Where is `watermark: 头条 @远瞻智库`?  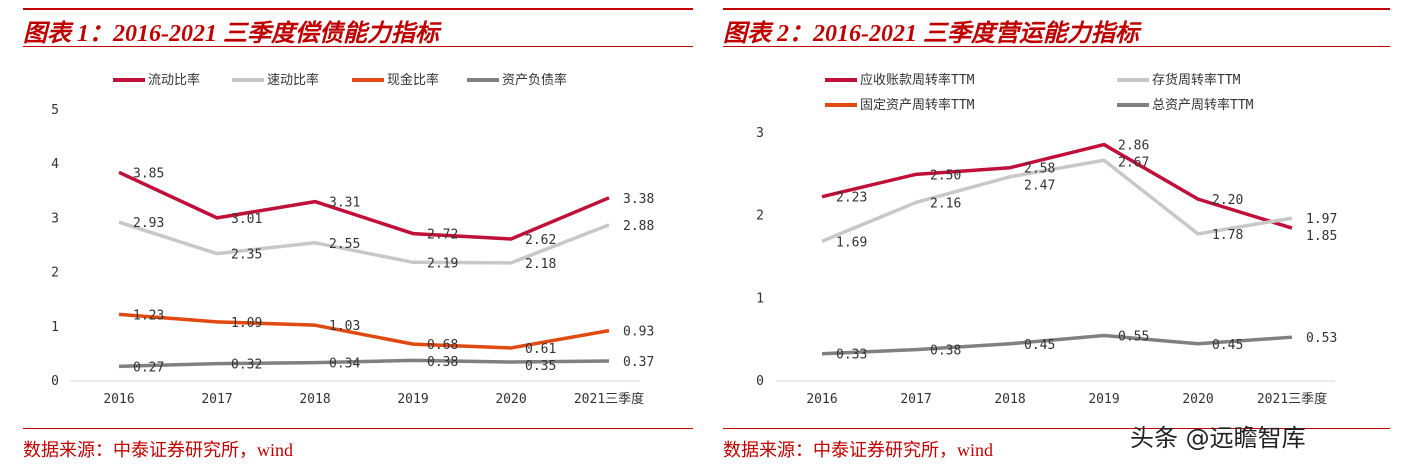 watermark: 头条 @远瞻智库 is located at coordinates (1218, 438).